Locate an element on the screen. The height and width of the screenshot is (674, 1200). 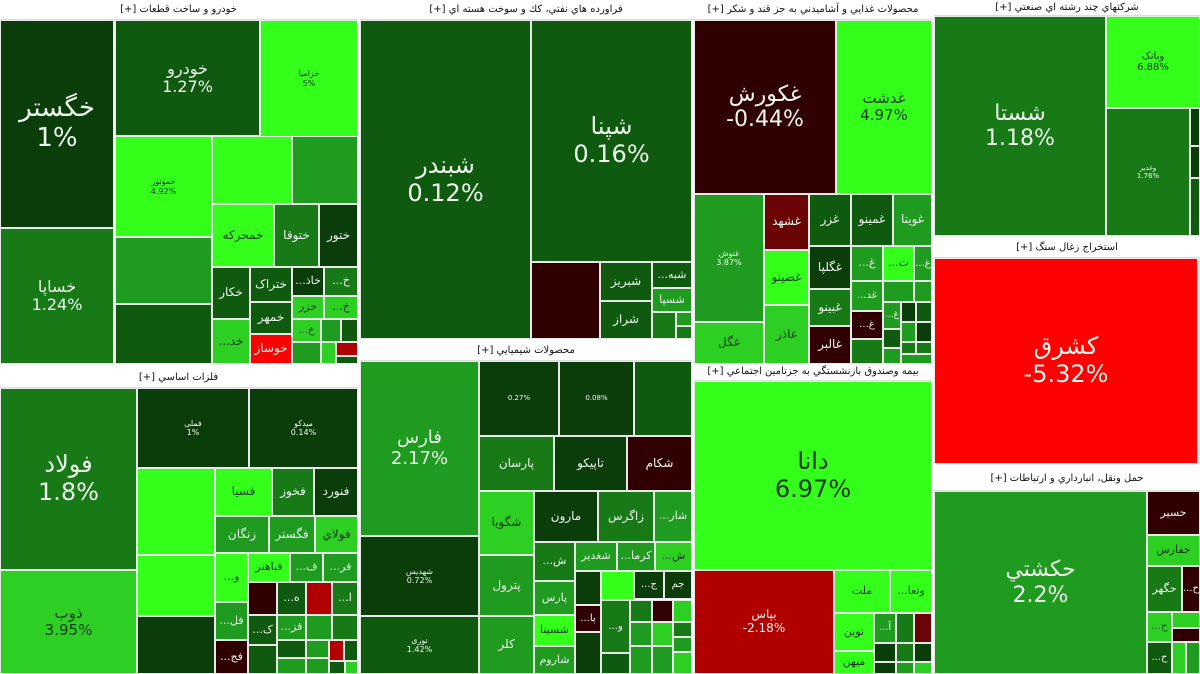
stock-tile: فنورد is located at coordinates (336, 492).